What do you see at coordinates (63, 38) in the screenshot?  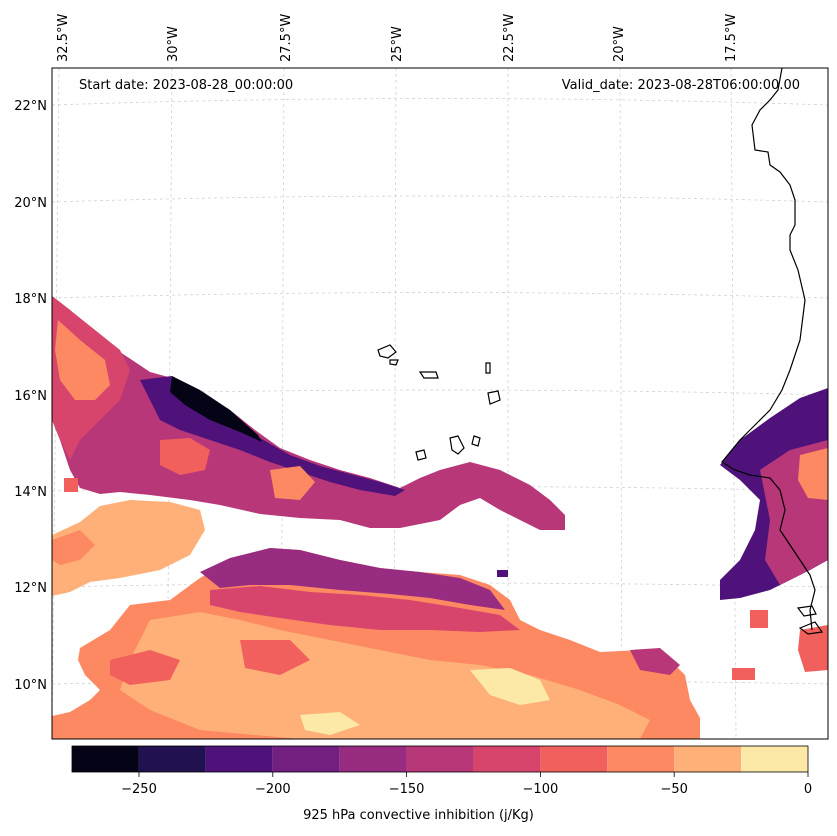 I see `lon-label-32-5: 32.5°W` at bounding box center [63, 38].